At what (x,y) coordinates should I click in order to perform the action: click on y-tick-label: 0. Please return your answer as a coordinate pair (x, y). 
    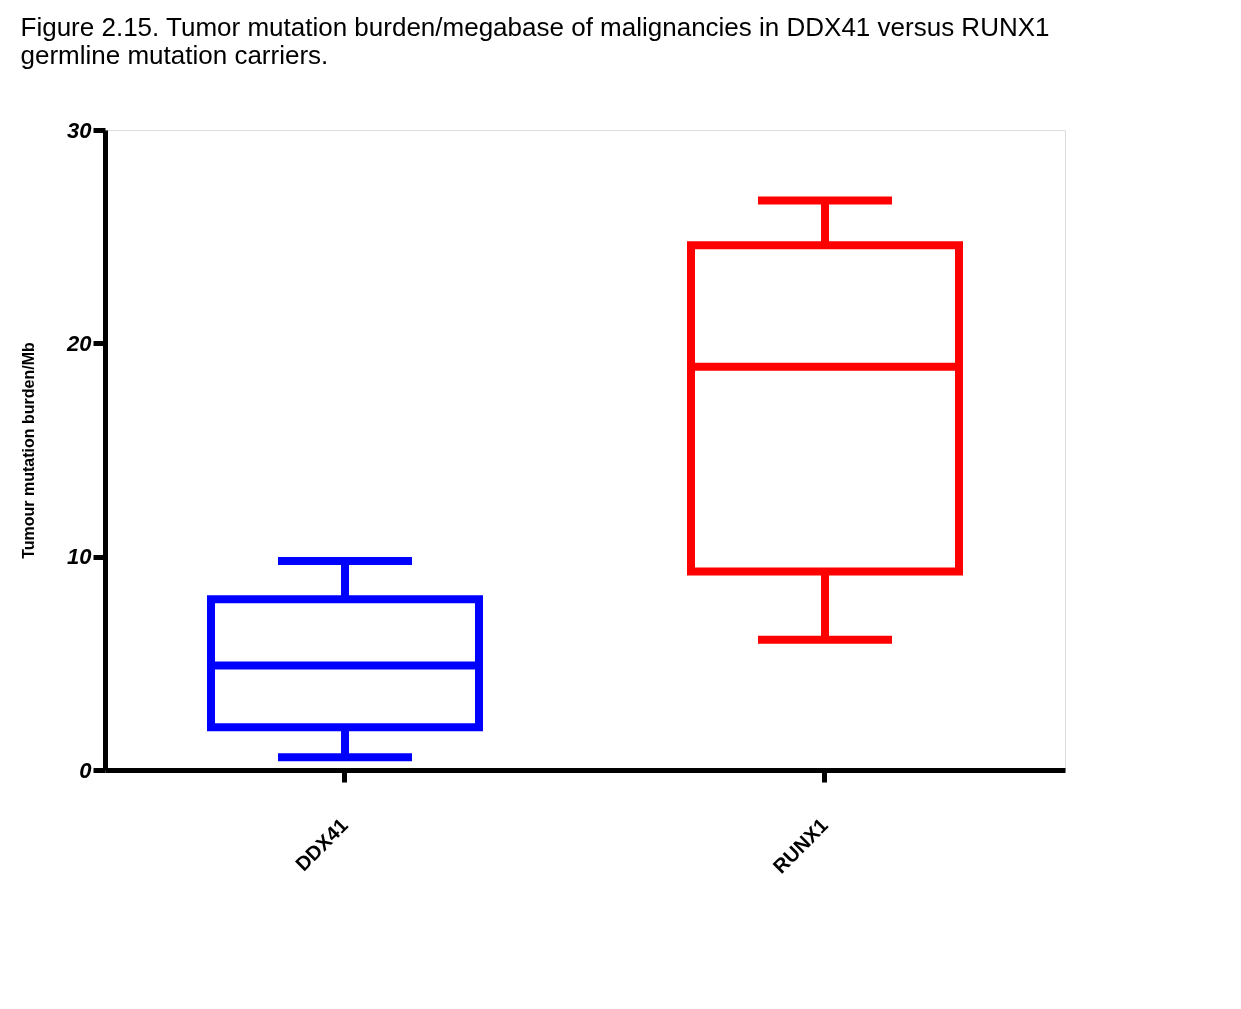
    Looking at the image, I should click on (86, 770).